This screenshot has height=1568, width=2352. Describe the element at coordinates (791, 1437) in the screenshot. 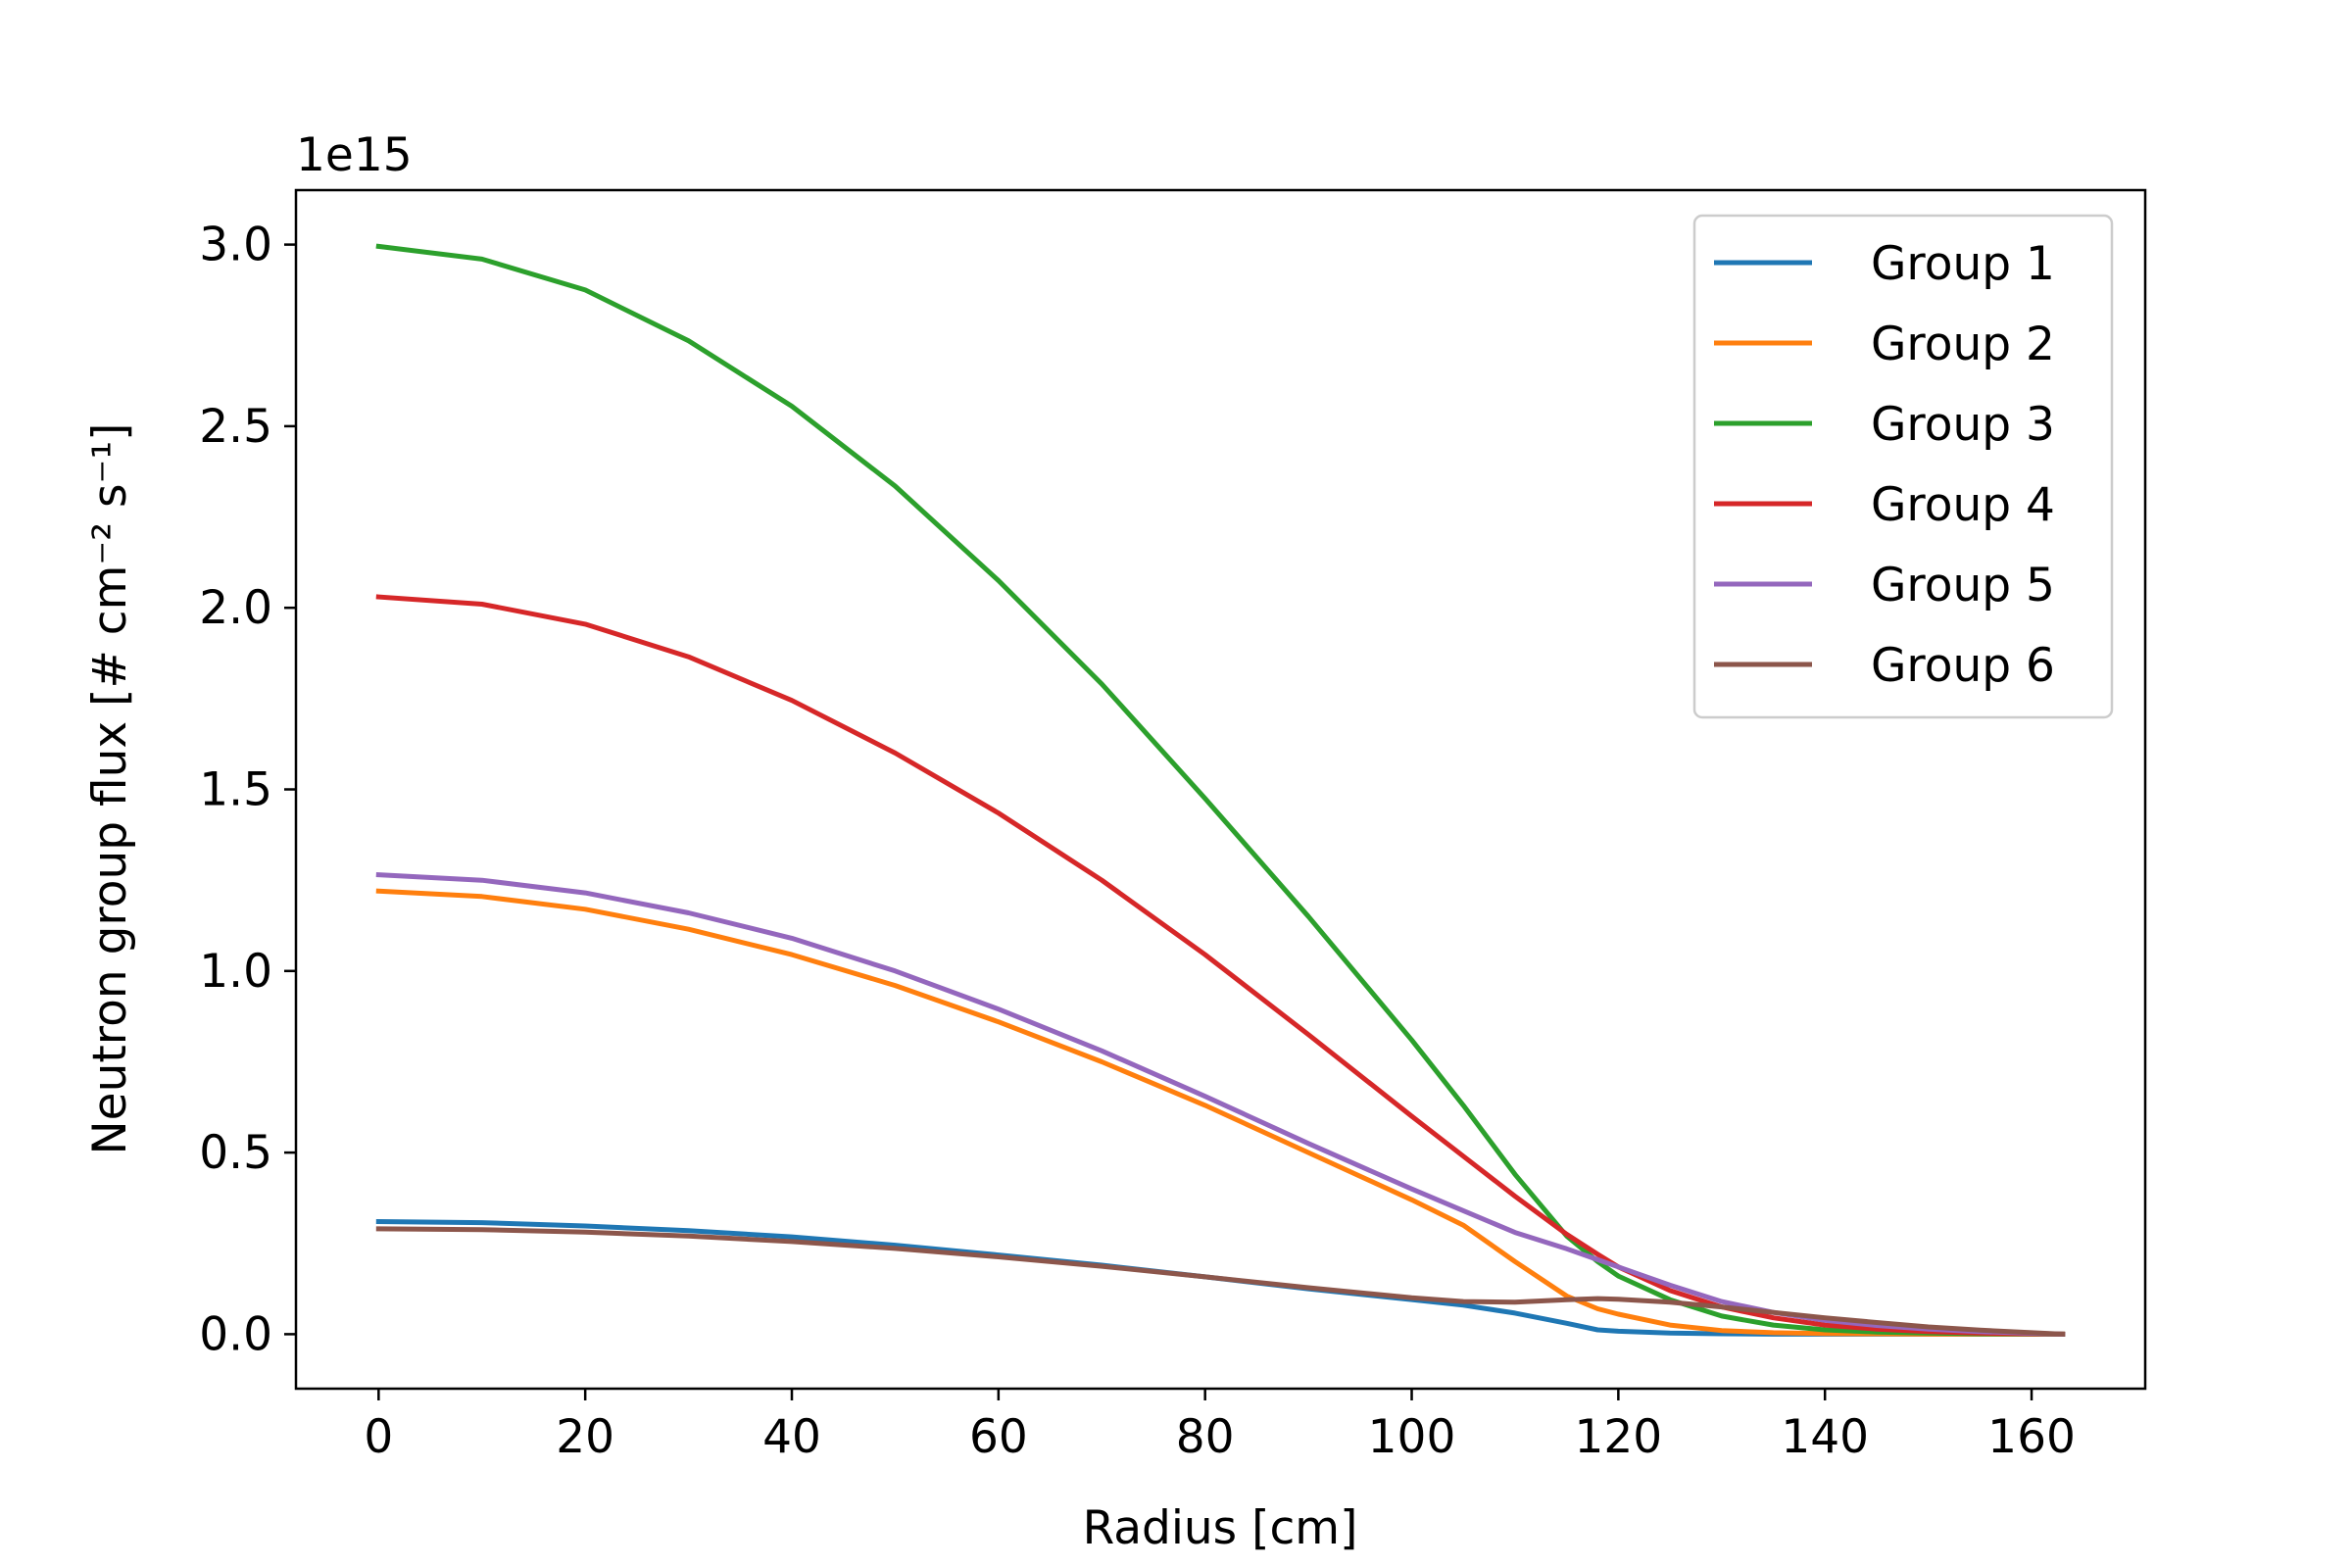

I see `x-tick-label: 40` at that location.